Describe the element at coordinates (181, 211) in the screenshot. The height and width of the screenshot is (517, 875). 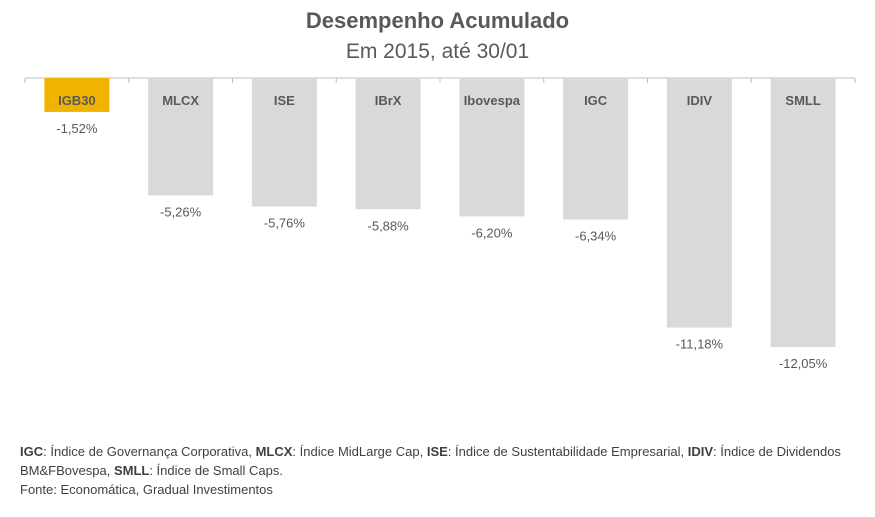
I see `data-label: -5,26%` at that location.